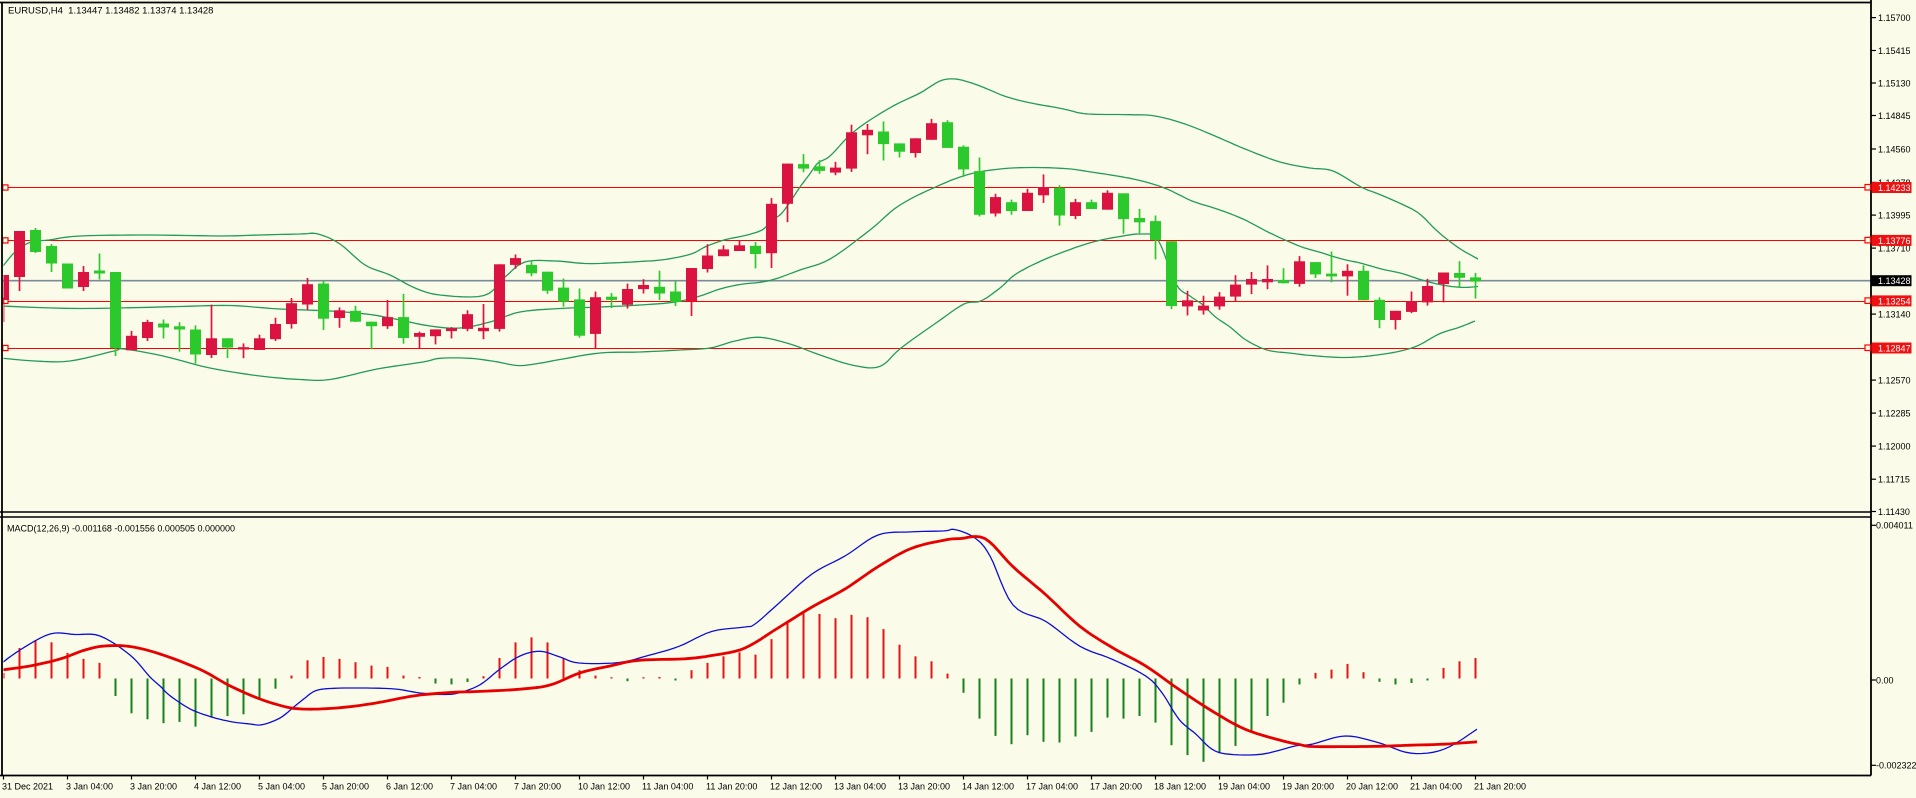 Image resolution: width=1916 pixels, height=798 pixels. What do you see at coordinates (1894, 315) in the screenshot?
I see `svg-text: 1.13140` at bounding box center [1894, 315].